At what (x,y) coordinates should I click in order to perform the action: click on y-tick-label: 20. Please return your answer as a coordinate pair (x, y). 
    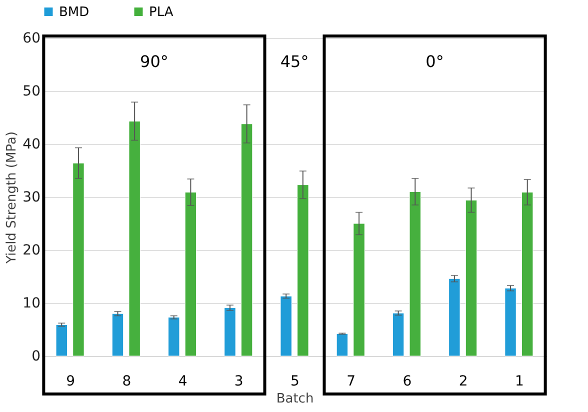
    Looking at the image, I should click on (31, 250).